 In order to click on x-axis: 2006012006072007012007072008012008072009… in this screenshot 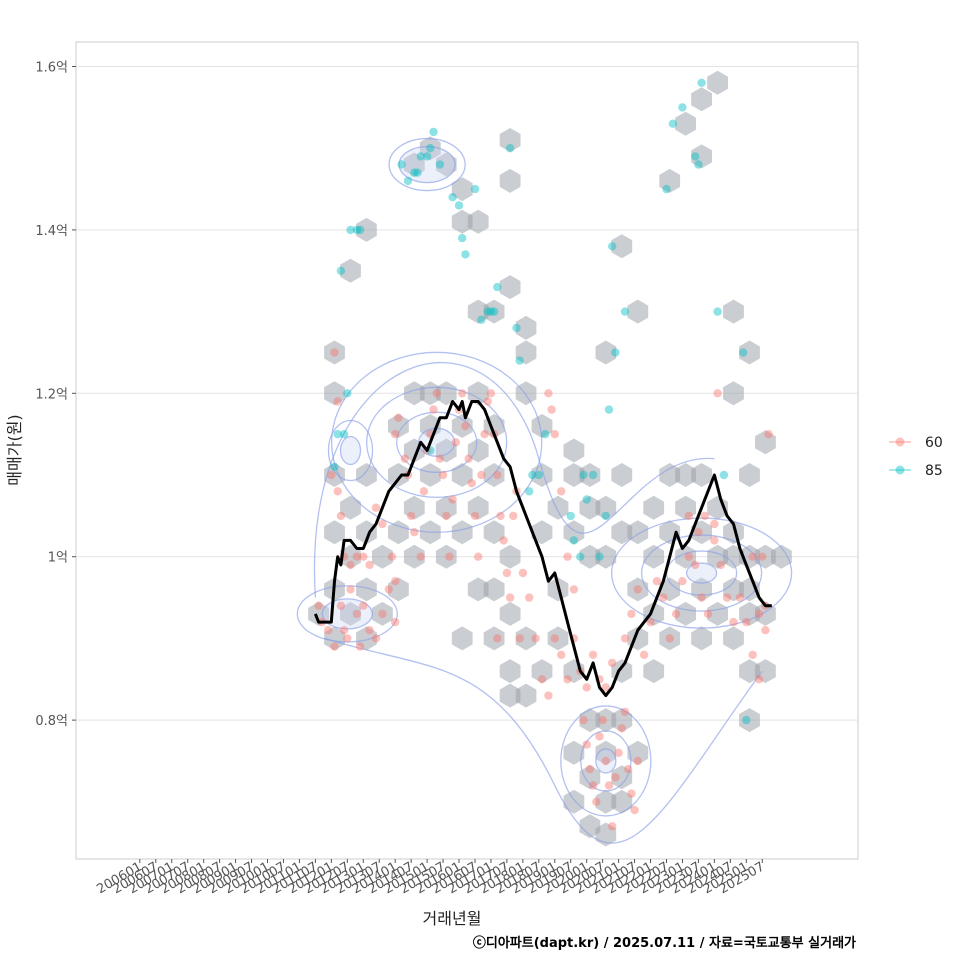, I will do `click(430, 878)`.